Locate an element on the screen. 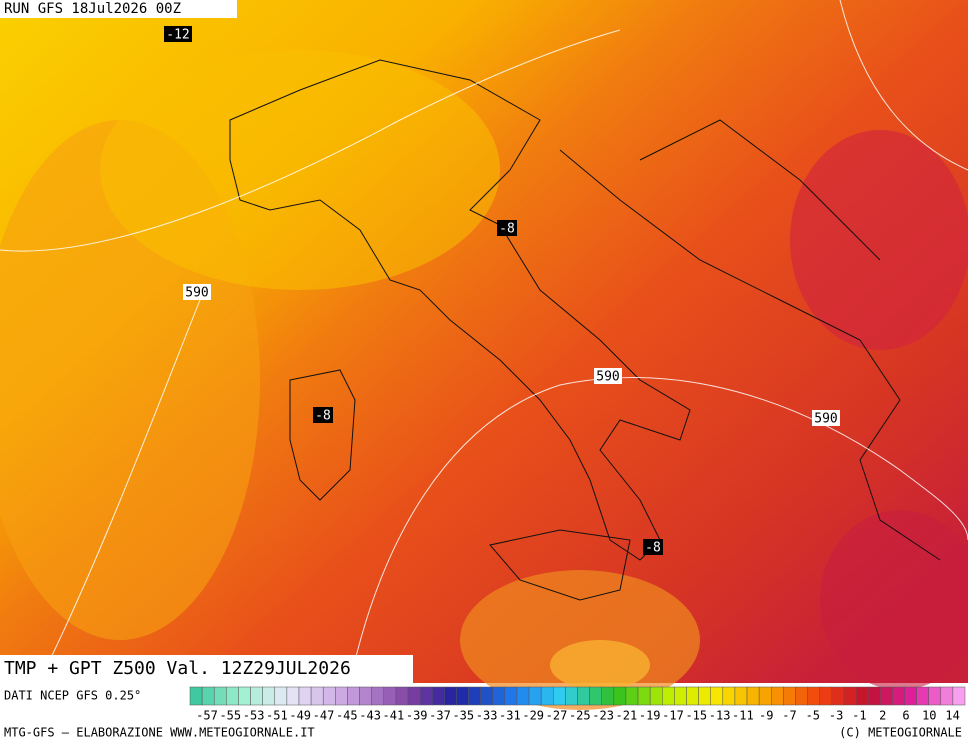 The height and width of the screenshot is (745, 968). source-label: DATI NCEP GFS 0.25° is located at coordinates (72, 696).